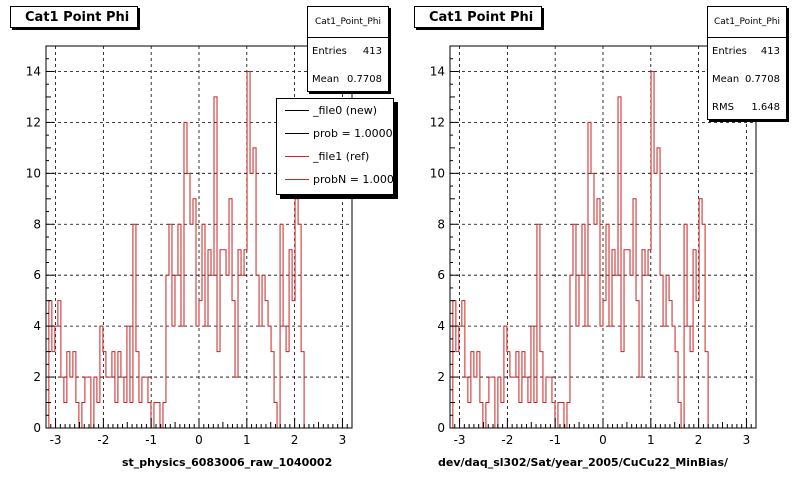 This screenshot has width=800, height=480. Describe the element at coordinates (723, 107) in the screenshot. I see `right-stats-rms-label: RMS` at that location.